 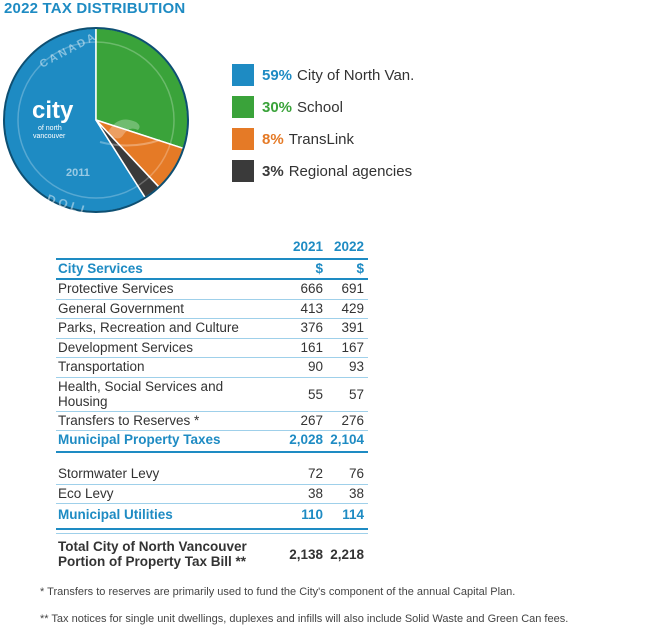 I want to click on table-row: Parks, Recreation and Culture 376 391, so click(x=212, y=329).